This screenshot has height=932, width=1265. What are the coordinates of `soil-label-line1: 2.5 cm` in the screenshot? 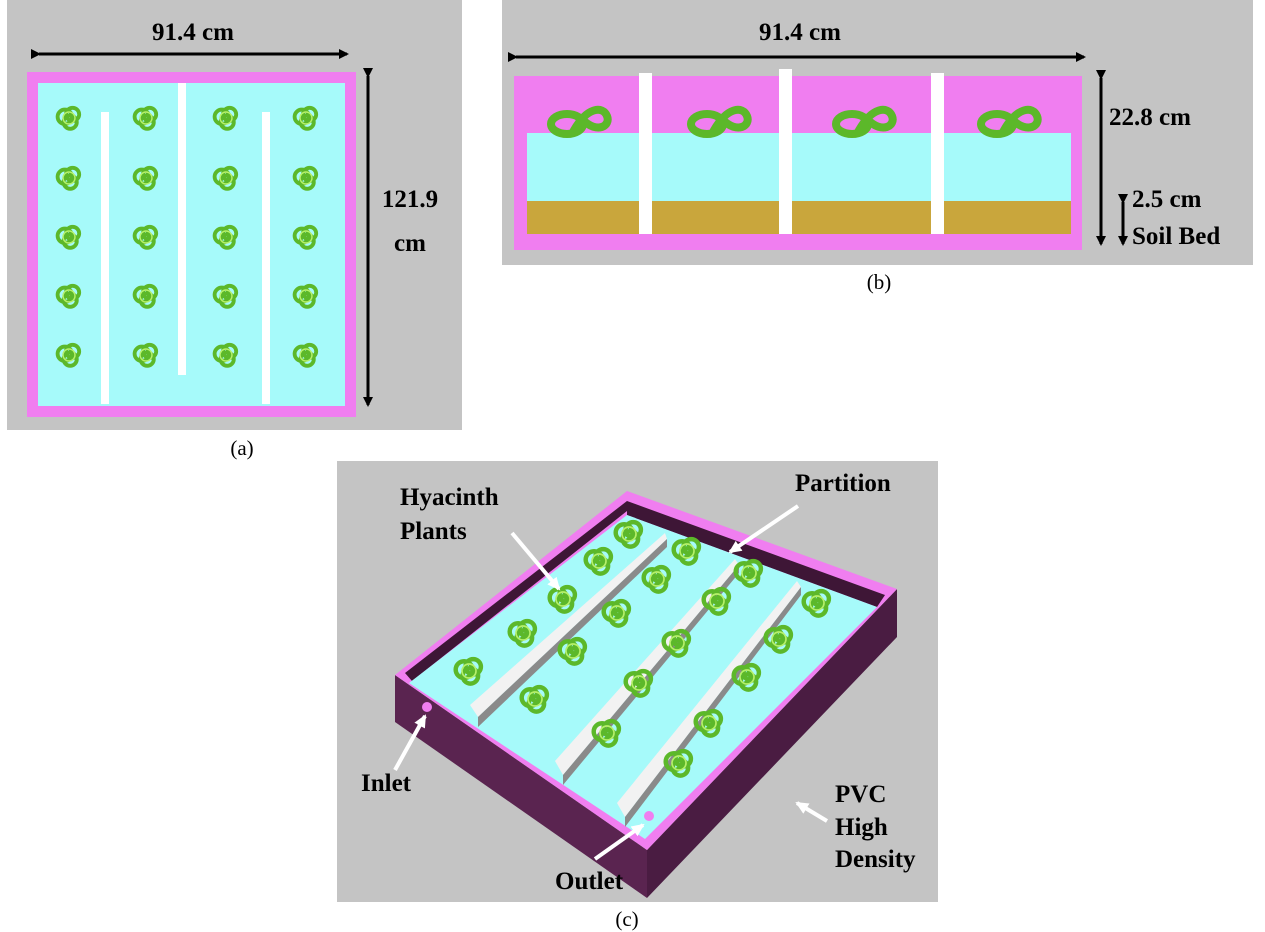 It's located at (1167, 199).